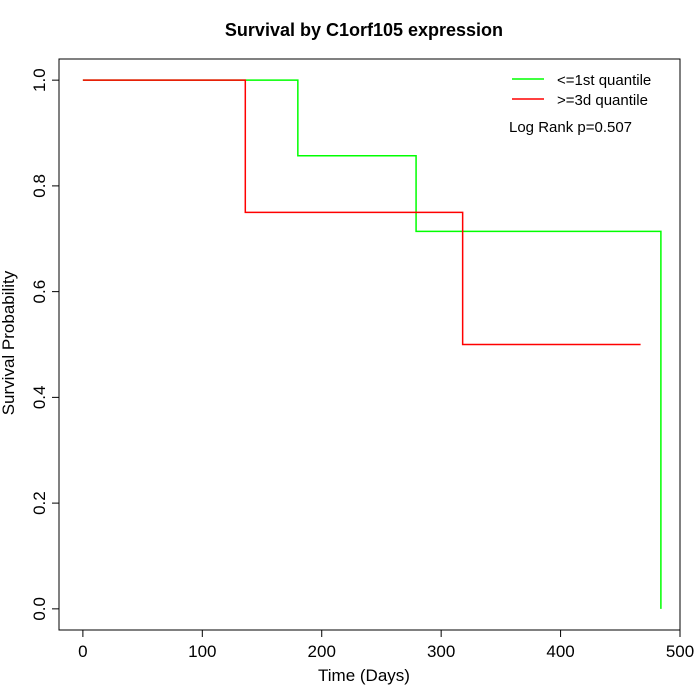  Describe the element at coordinates (680, 651) in the screenshot. I see `x-tick-label: 500` at that location.